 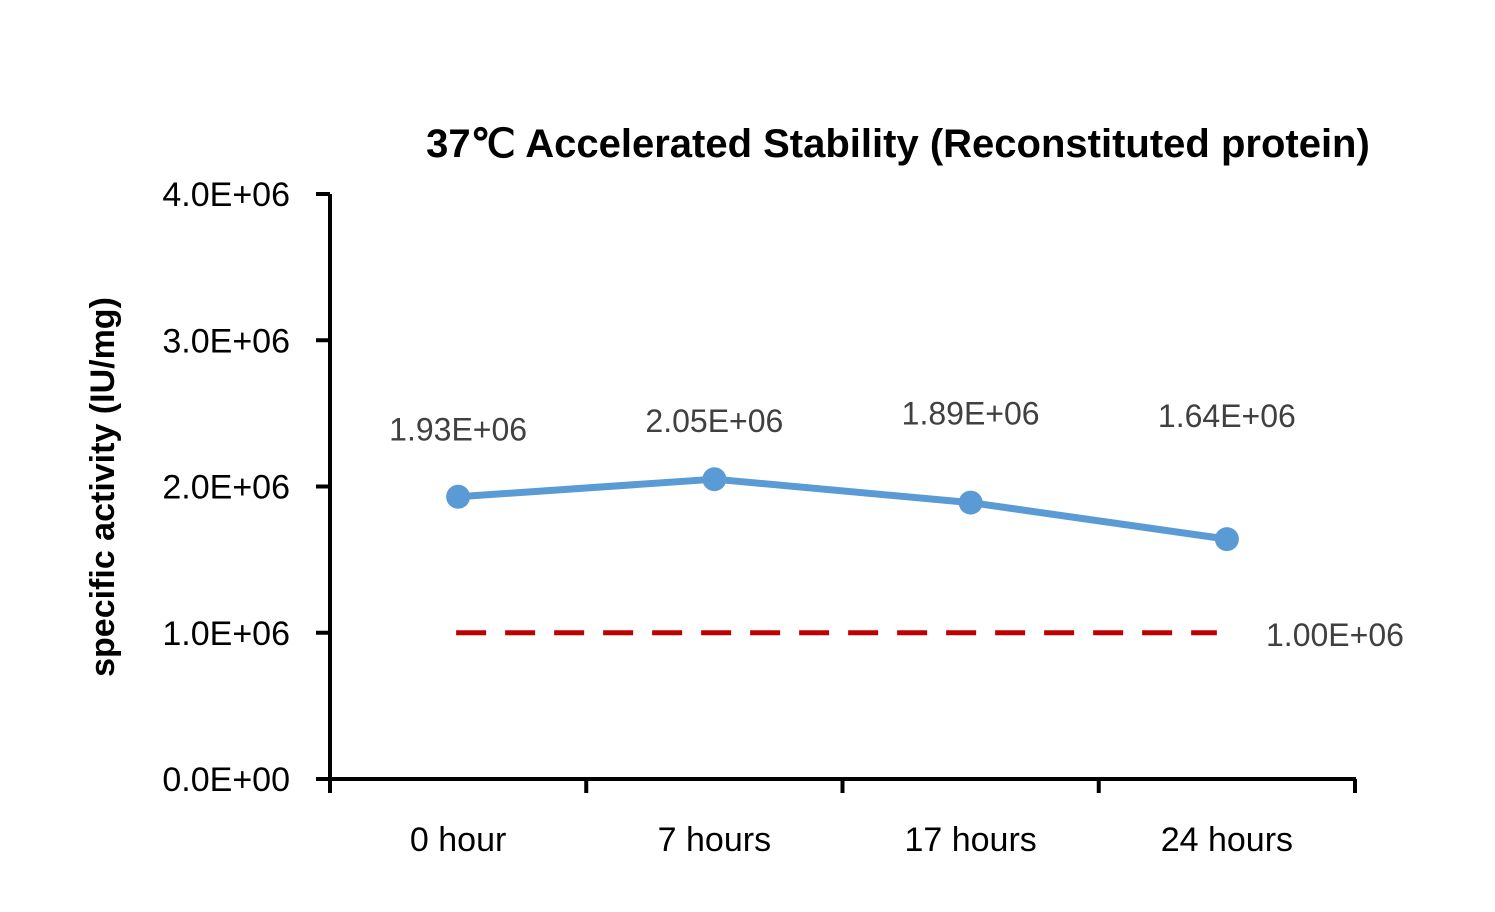 What do you see at coordinates (842, 819) in the screenshot?
I see `x-ticks: 0 hour 7 hours 17 hours 24 hours` at bounding box center [842, 819].